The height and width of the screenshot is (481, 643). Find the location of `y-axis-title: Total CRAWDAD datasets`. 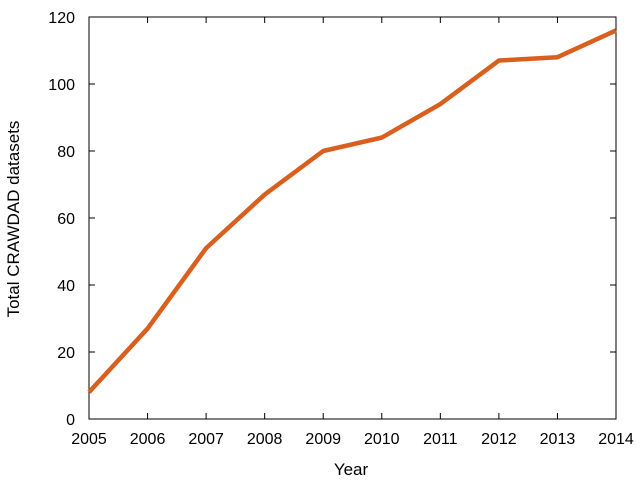

y-axis-title: Total CRAWDAD datasets is located at coordinates (13, 219).